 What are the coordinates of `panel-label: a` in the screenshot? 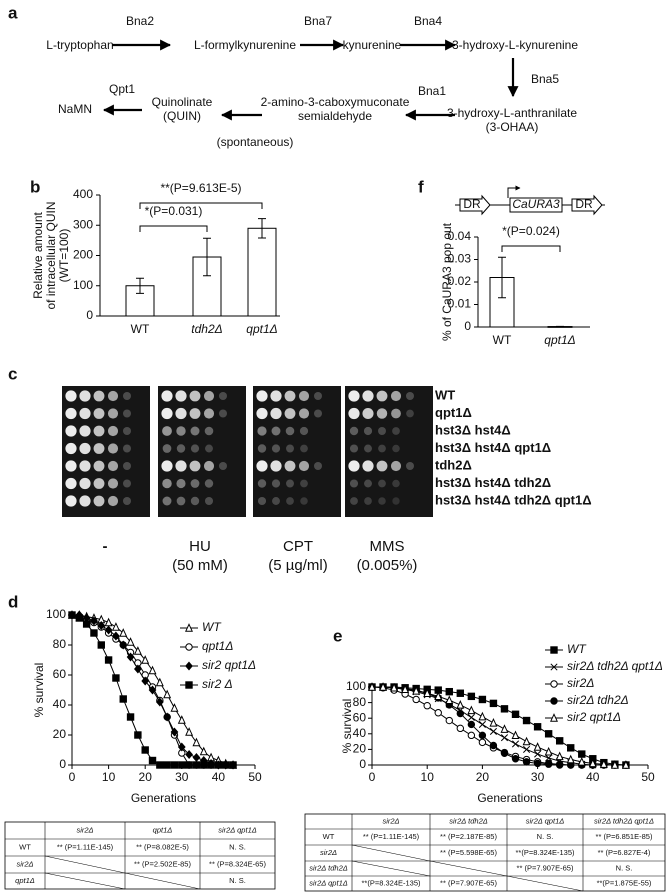 It's located at (13, 12).